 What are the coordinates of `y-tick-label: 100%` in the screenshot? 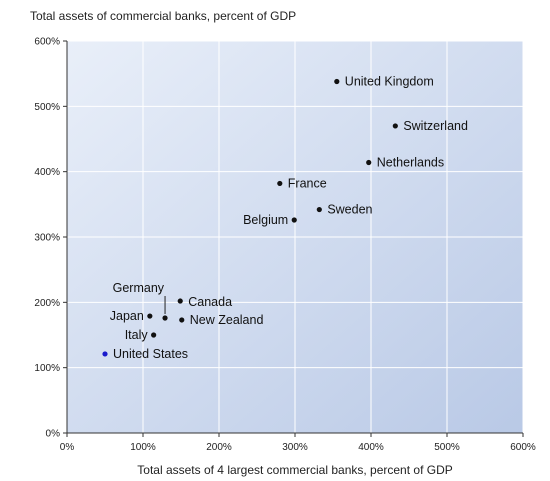 It's located at (47, 368).